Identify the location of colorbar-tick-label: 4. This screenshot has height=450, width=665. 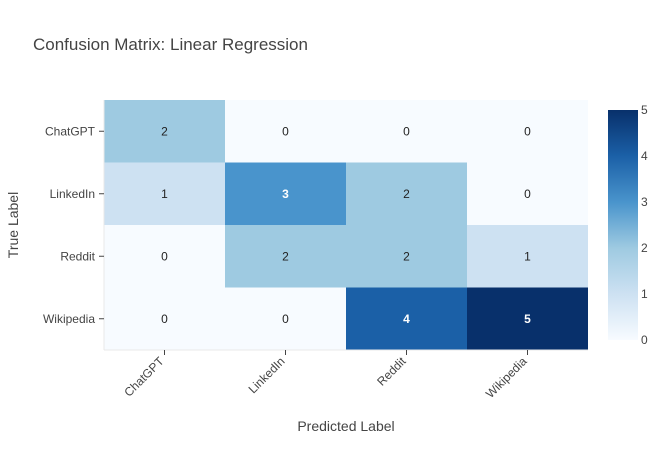
(644, 156).